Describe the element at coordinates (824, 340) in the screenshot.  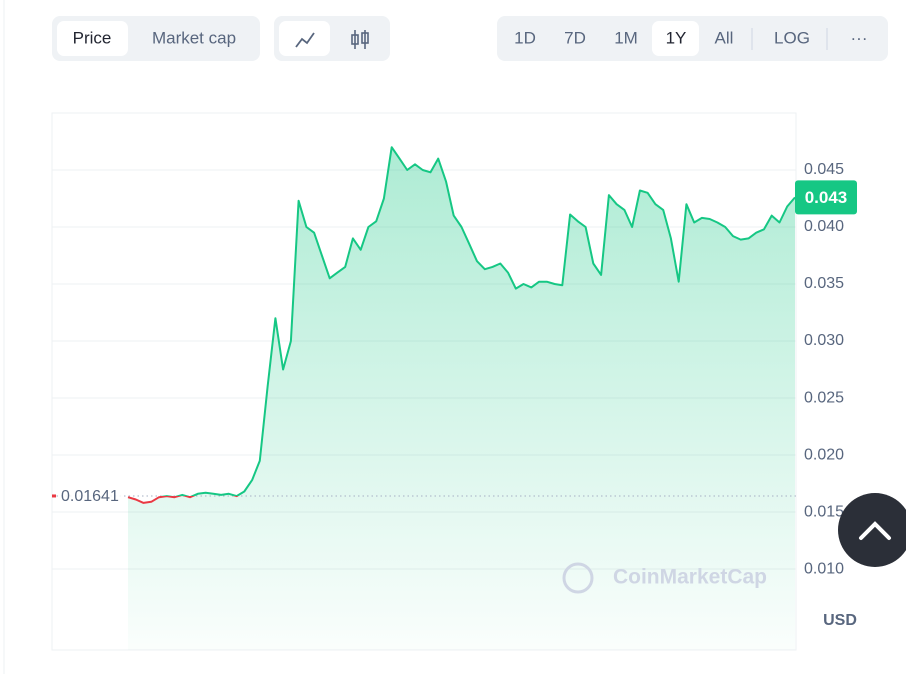
I see `y-tick-label: 0.030` at that location.